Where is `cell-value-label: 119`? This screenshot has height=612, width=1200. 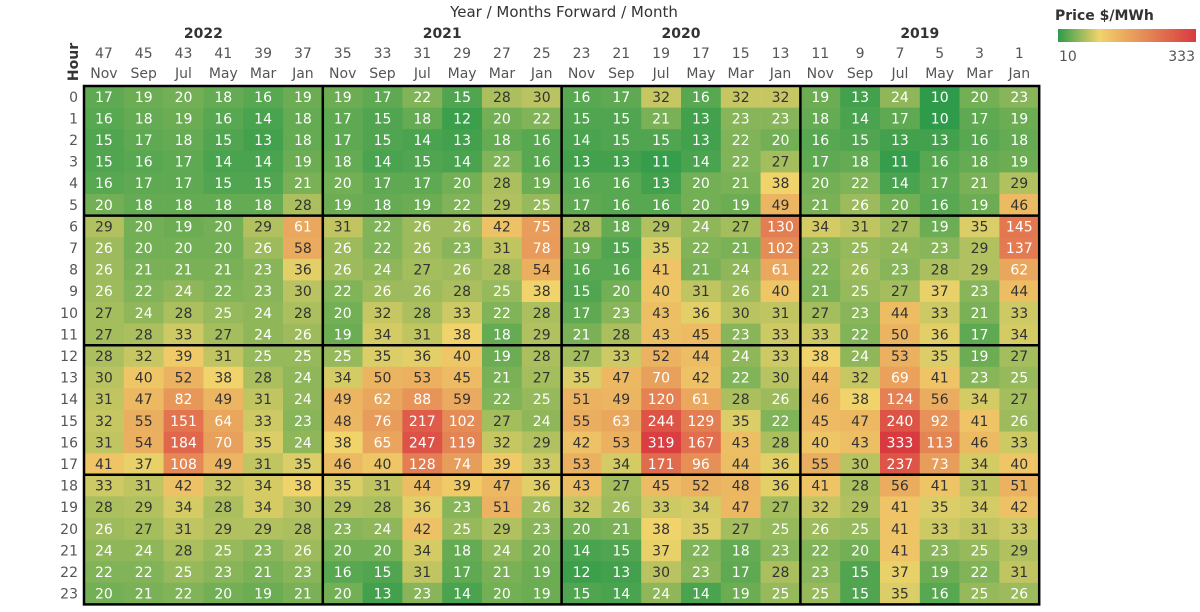 cell-value-label: 119 is located at coordinates (462, 443).